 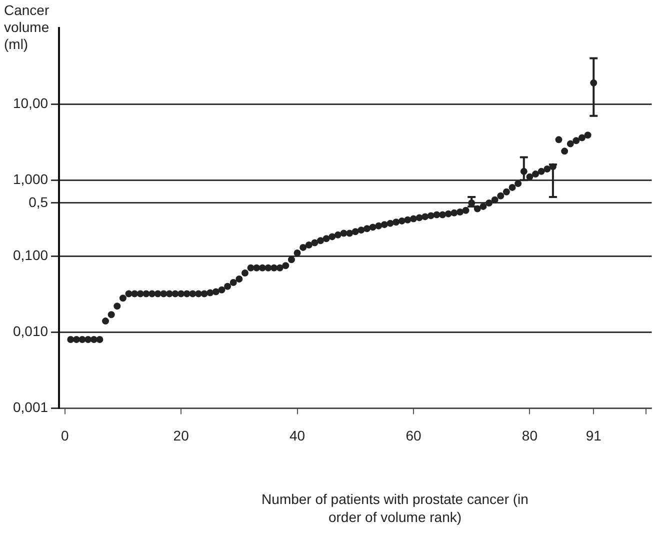 I want to click on x-tick-label: 40, so click(x=297, y=435).